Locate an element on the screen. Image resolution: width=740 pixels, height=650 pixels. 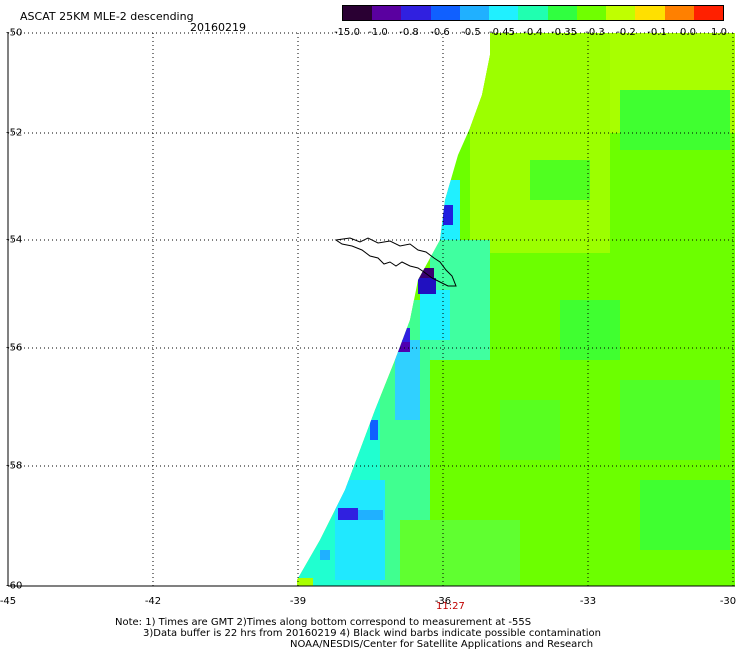
colorbar-label: -1.0 is located at coordinates (378, 32).